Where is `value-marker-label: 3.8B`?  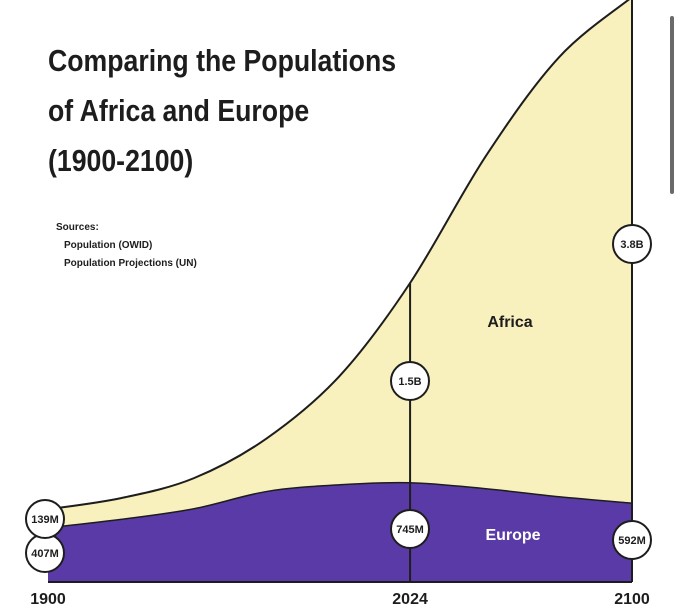 value-marker-label: 3.8B is located at coordinates (631, 245).